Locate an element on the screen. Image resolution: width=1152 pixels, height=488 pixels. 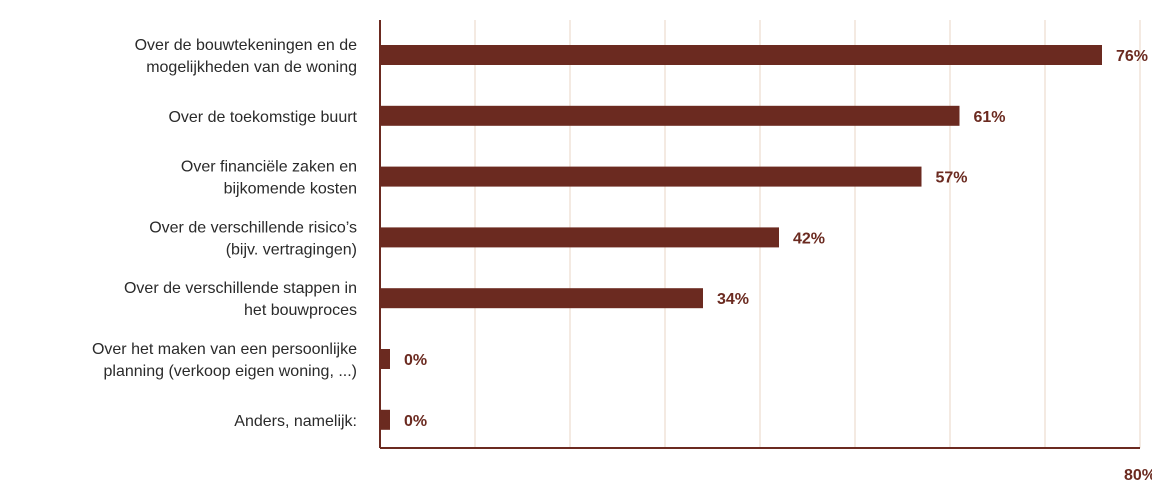
value-label: 76% is located at coordinates (1132, 56).